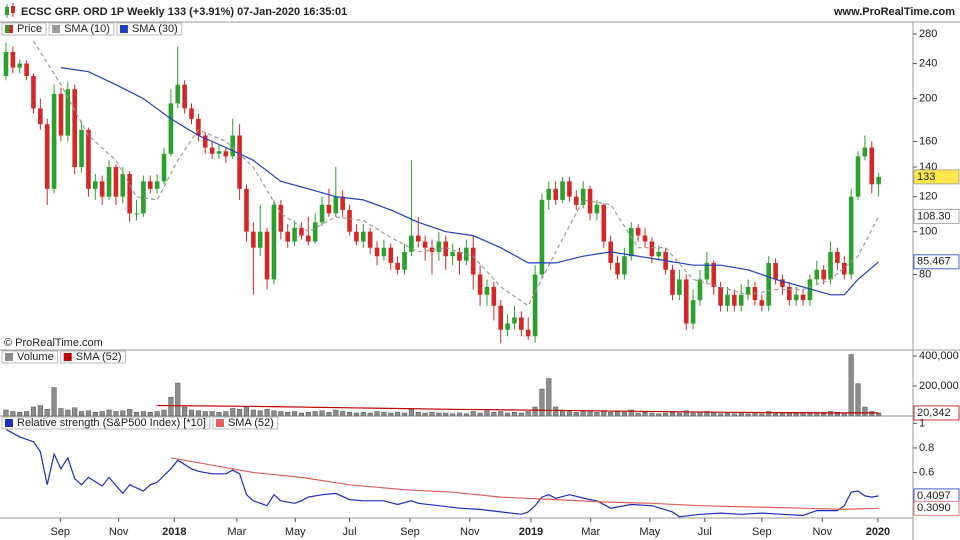  What do you see at coordinates (35, 357) in the screenshot?
I see `legend-label: Volume` at bounding box center [35, 357].